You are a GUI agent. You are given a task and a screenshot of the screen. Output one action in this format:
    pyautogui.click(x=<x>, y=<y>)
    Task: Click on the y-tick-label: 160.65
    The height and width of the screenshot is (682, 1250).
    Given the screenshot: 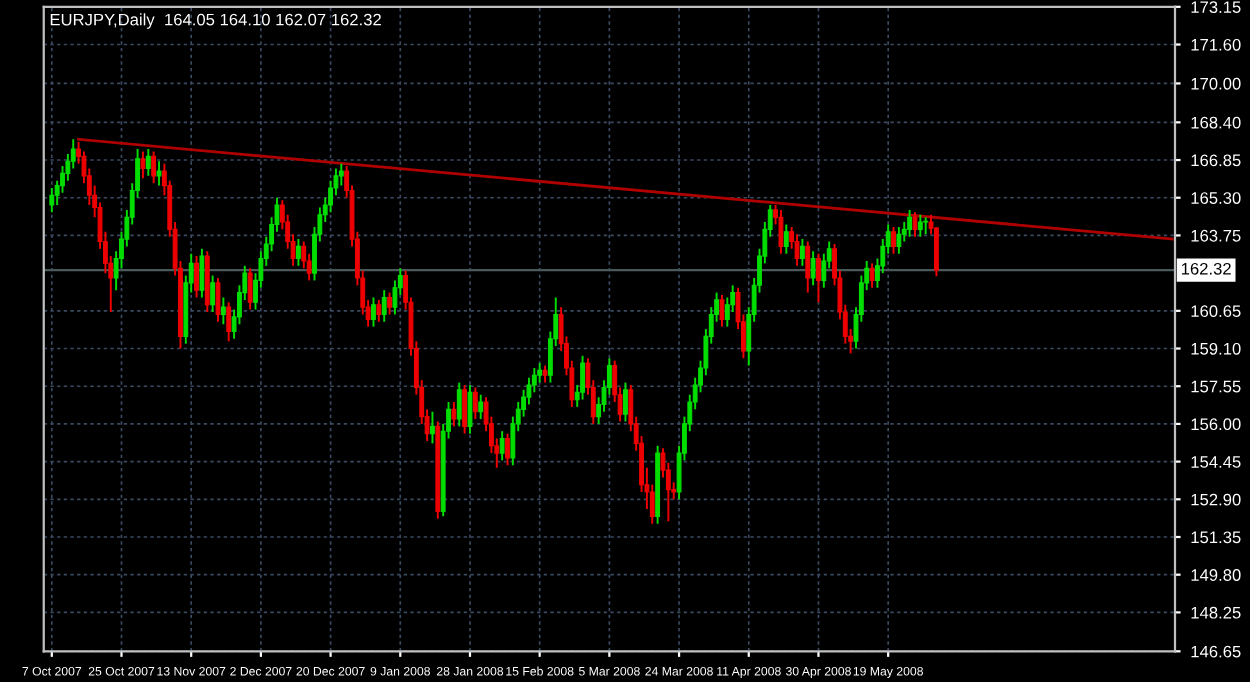 What is the action you would take?
    pyautogui.click(x=1216, y=311)
    